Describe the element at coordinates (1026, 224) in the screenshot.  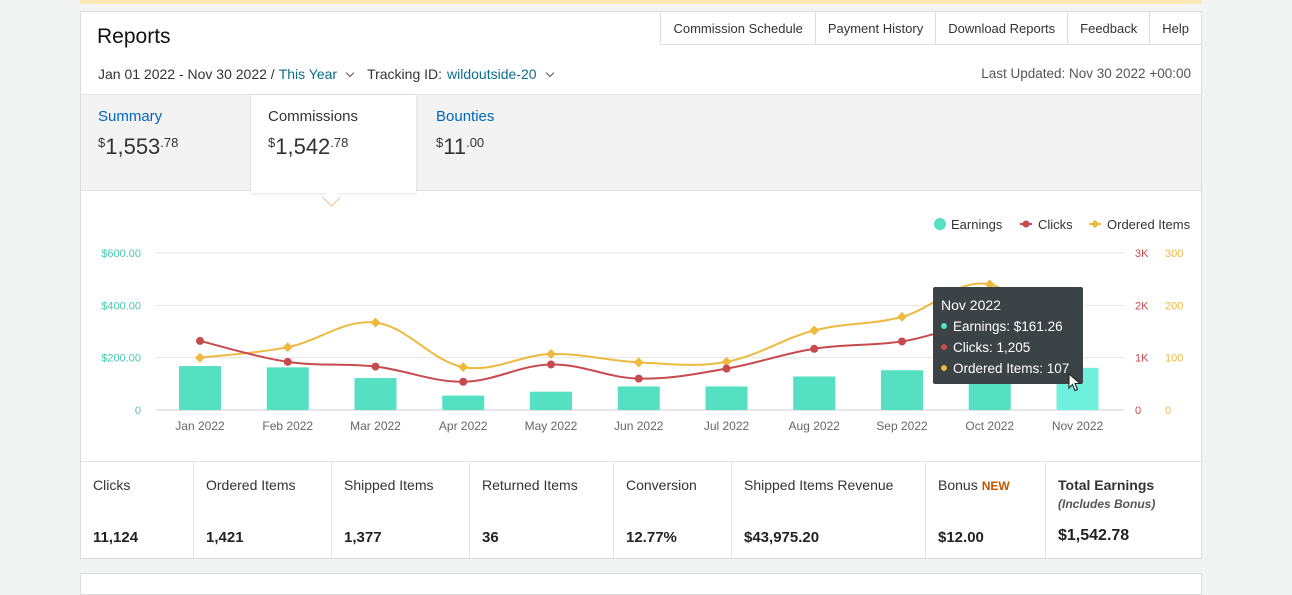
I see `legend-clicks-marker` at that location.